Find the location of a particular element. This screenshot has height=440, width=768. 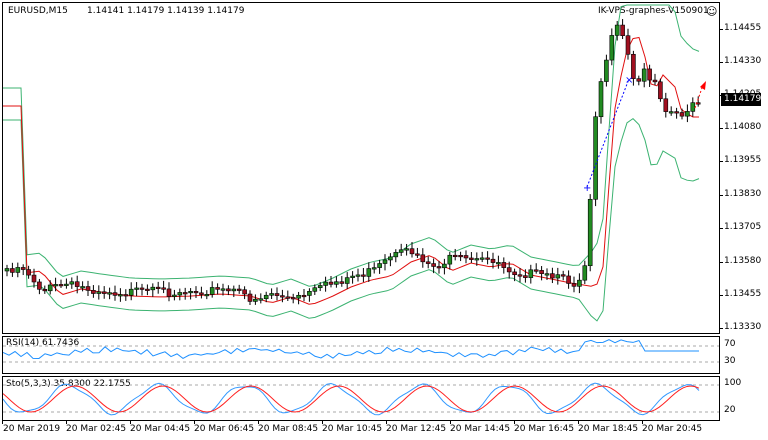

time-axis-label: 20 Mar 04:45 is located at coordinates (160, 429).